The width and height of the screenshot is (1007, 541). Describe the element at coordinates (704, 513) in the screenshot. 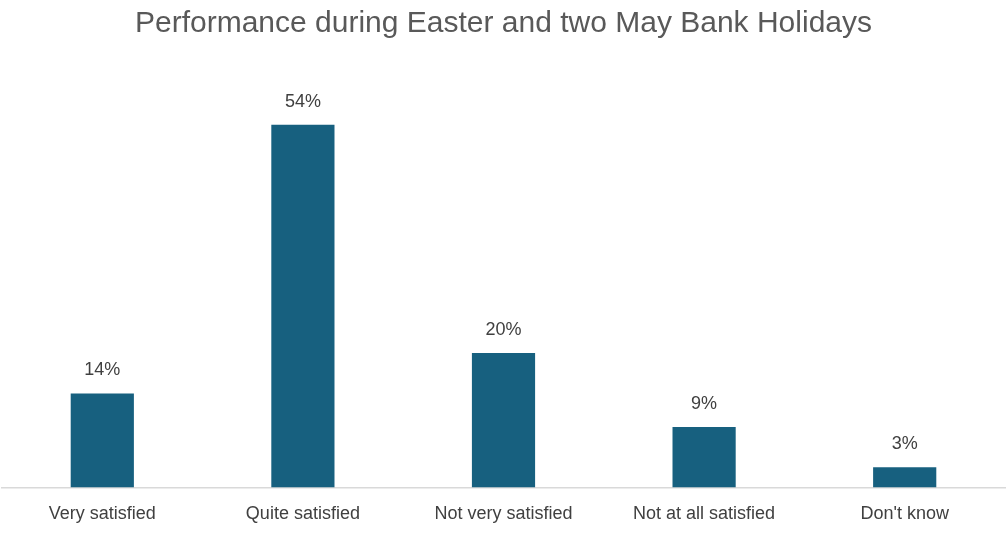

I see `x-tick-label: Not at all satisfied` at that location.